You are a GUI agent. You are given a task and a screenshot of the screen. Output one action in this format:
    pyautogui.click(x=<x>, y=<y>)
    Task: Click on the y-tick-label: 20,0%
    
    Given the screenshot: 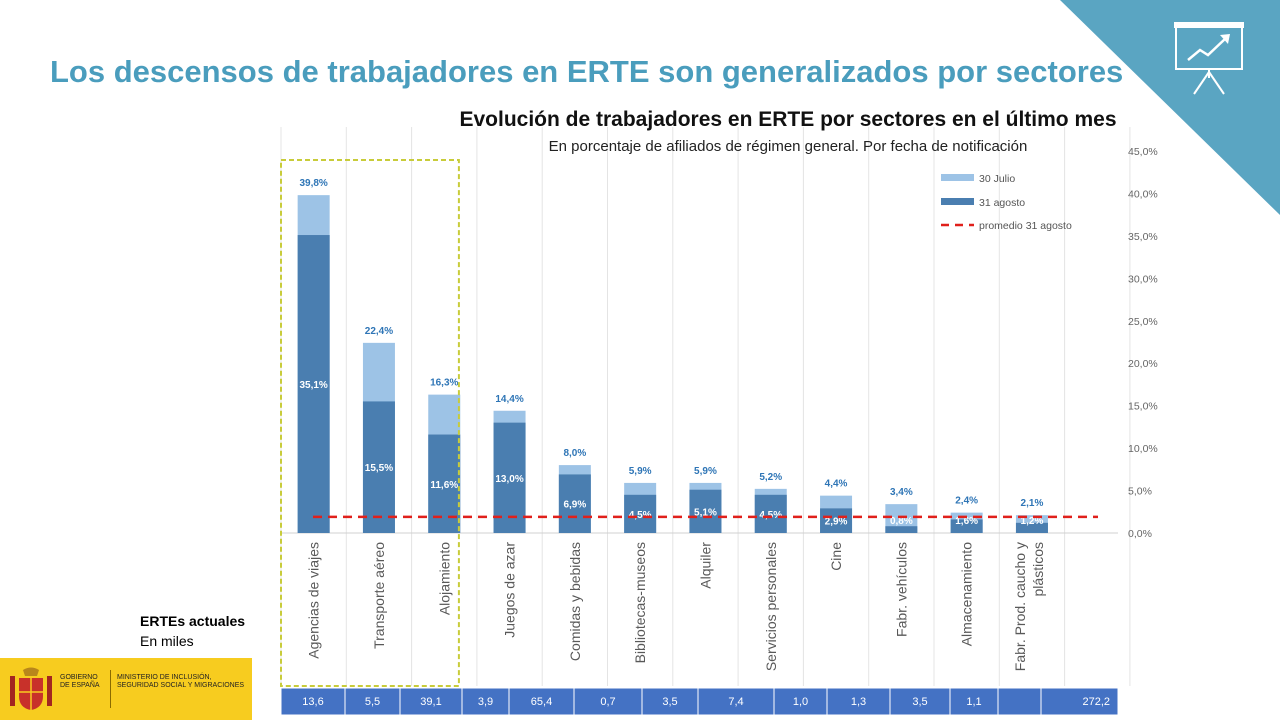 What is the action you would take?
    pyautogui.click(x=1143, y=364)
    